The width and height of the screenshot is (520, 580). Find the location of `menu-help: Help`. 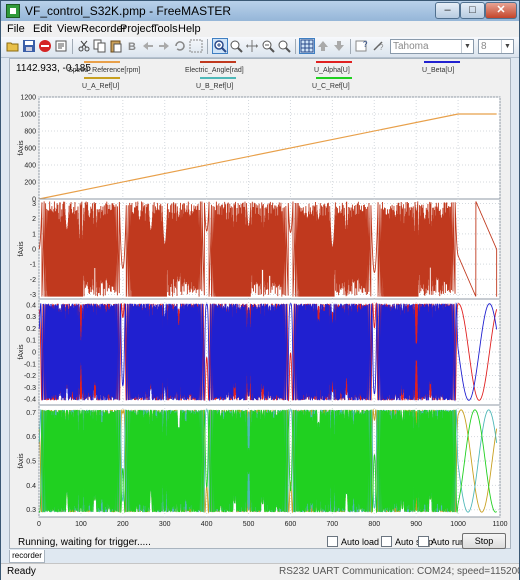

menu-help: Help is located at coordinates (189, 29).